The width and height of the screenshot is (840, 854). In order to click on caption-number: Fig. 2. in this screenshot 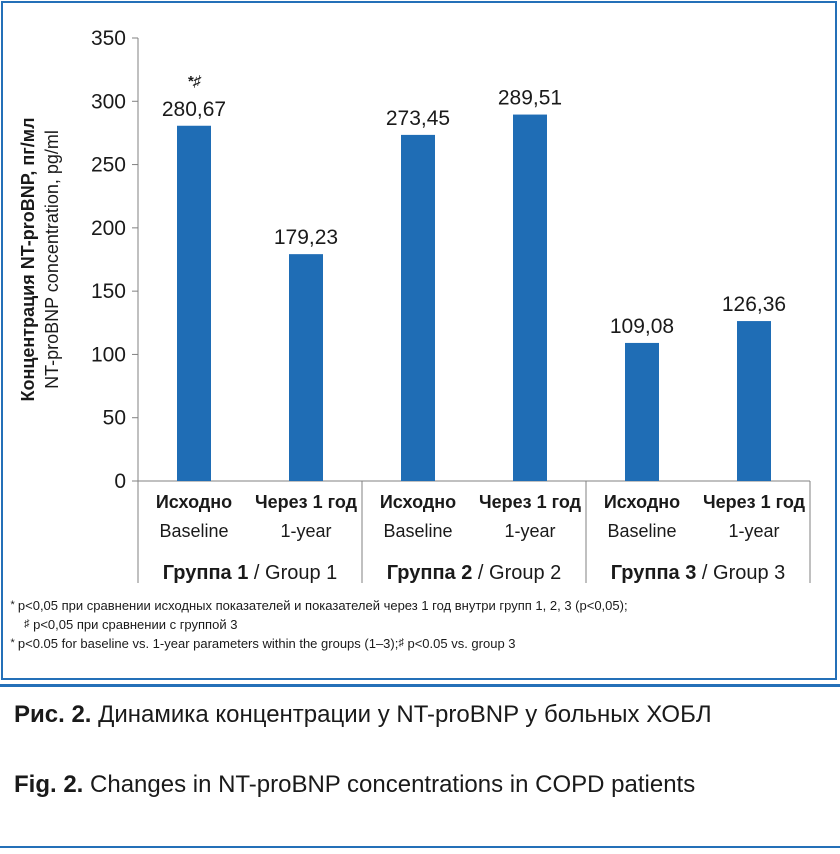, I will do `click(49, 784)`.